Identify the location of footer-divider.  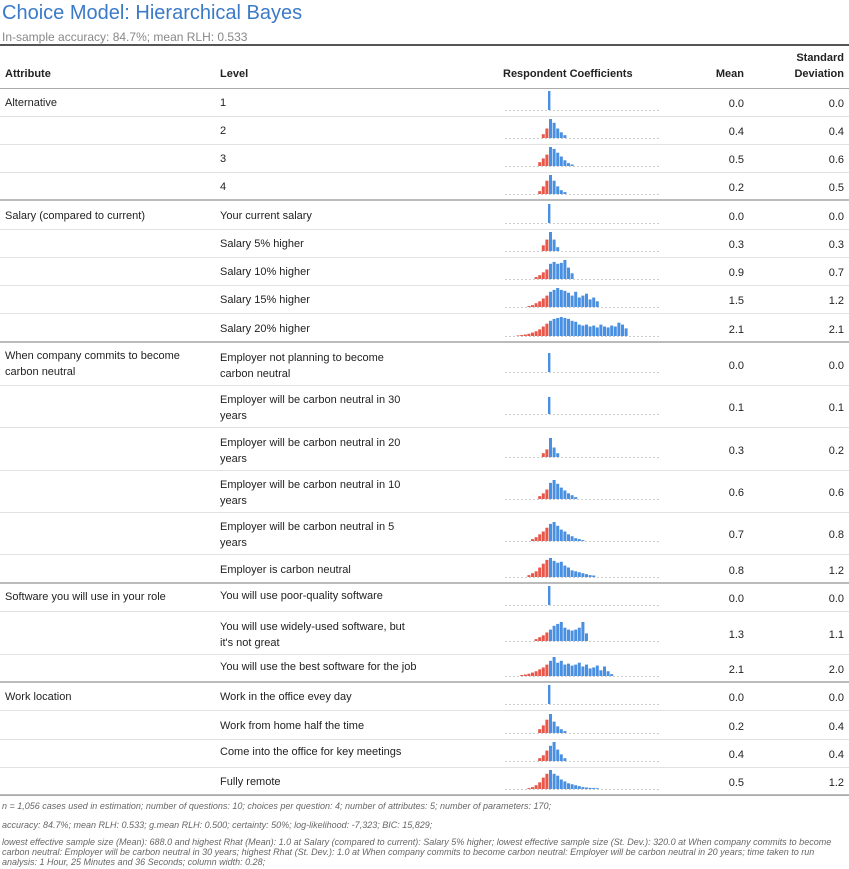
(424, 795).